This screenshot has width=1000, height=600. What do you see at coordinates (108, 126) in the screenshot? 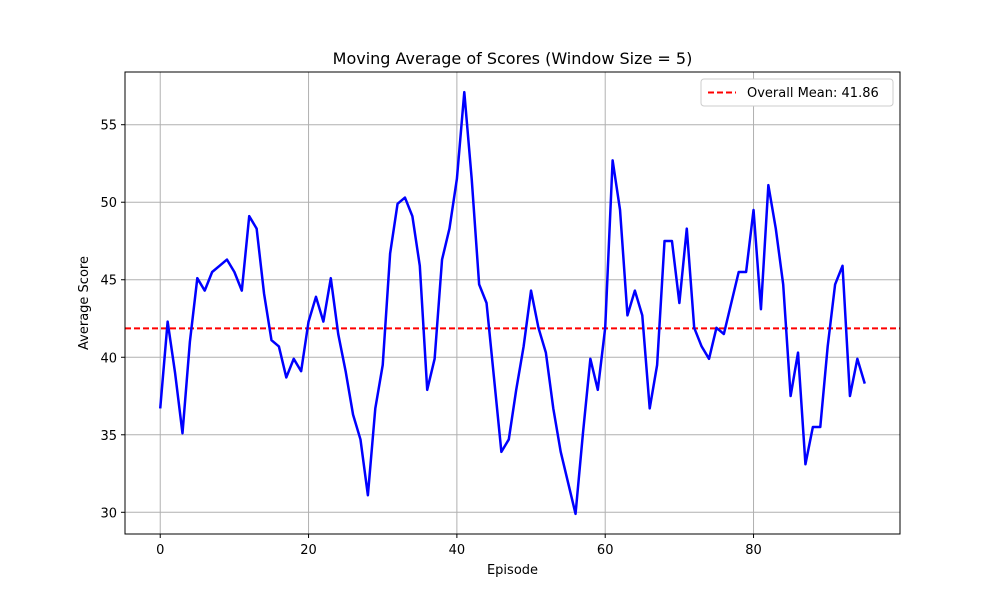
I see `y-tick-label: 55` at bounding box center [108, 126].